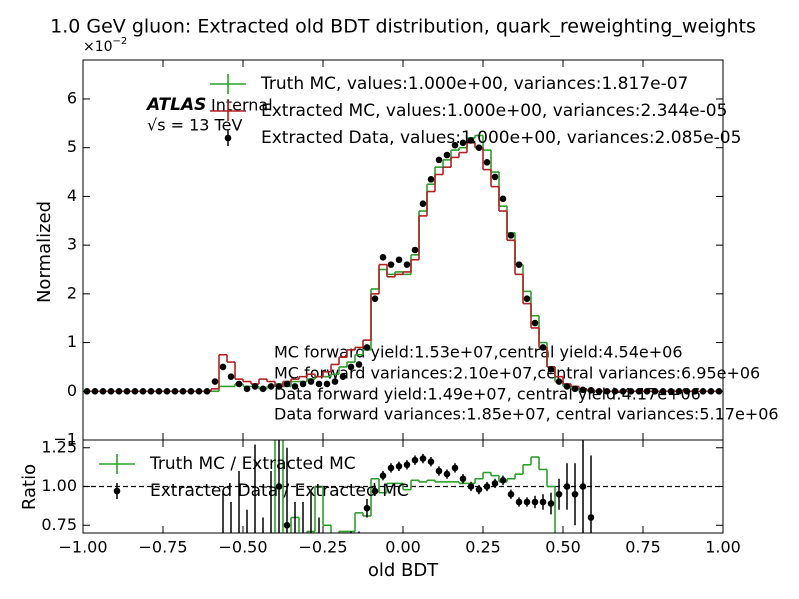 Image resolution: width=799 pixels, height=599 pixels. What do you see at coordinates (175, 105) in the screenshot?
I see `experiment-label: ATLAS` at bounding box center [175, 105].